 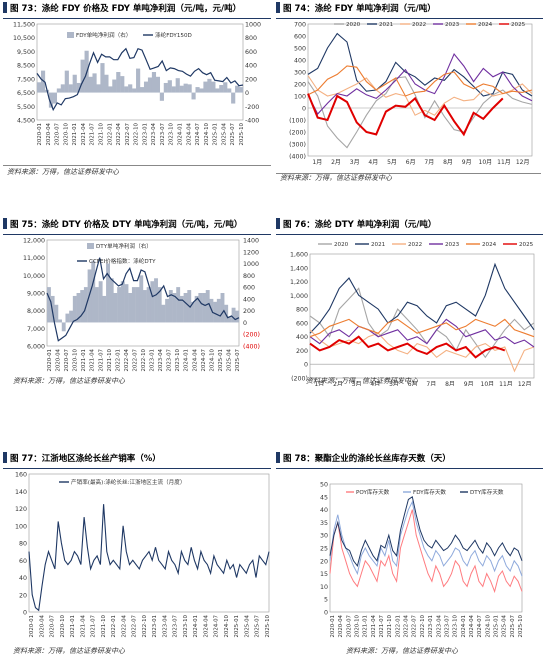 I want to click on x-tick-label: 2020-07, so click(x=58, y=134).